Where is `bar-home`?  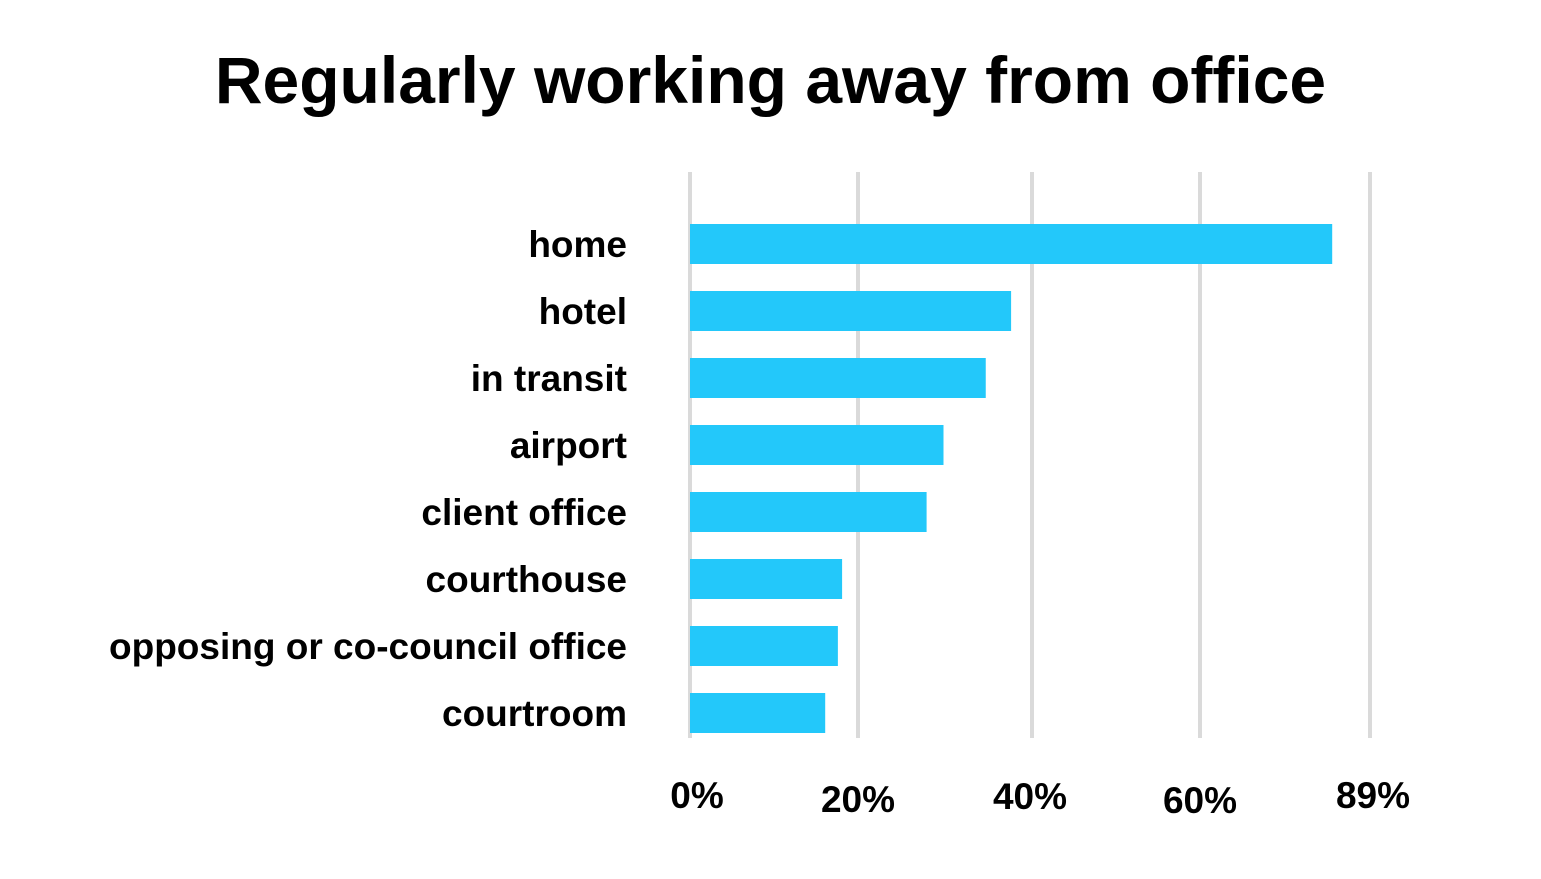
bar-home is located at coordinates (1011, 244).